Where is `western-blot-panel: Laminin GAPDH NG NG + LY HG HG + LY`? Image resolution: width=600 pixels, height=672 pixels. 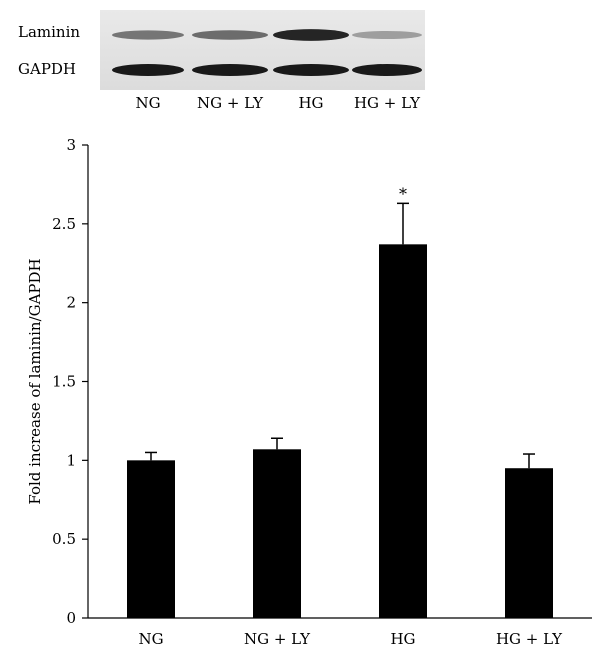 western-blot-panel: Laminin GAPDH NG NG + LY HG HG + LY is located at coordinates (221, 61).